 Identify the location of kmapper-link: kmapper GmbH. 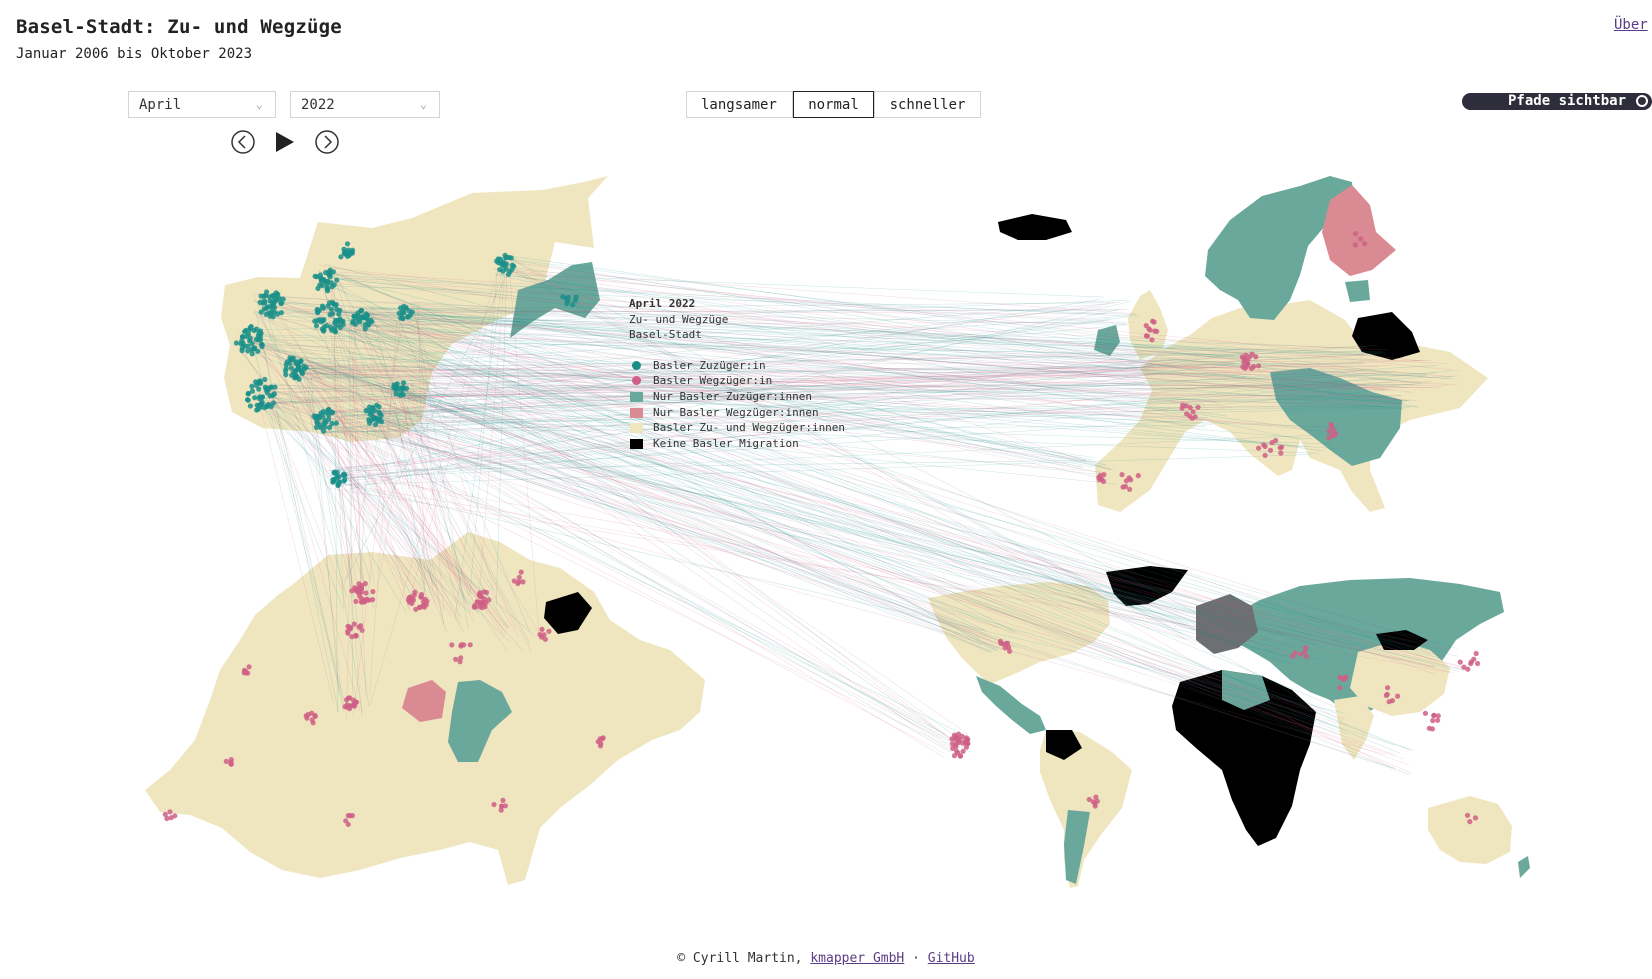
(857, 958).